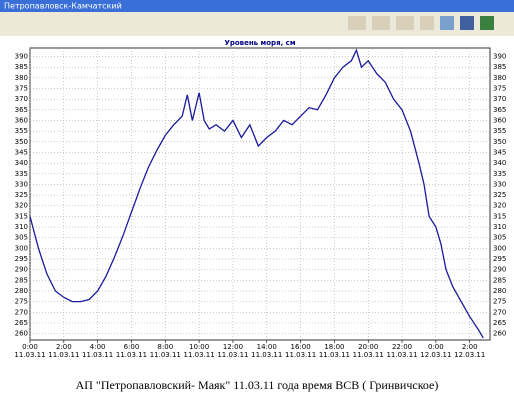 The width and height of the screenshot is (514, 404). I want to click on x-tick-label: 4:00, so click(98, 347).